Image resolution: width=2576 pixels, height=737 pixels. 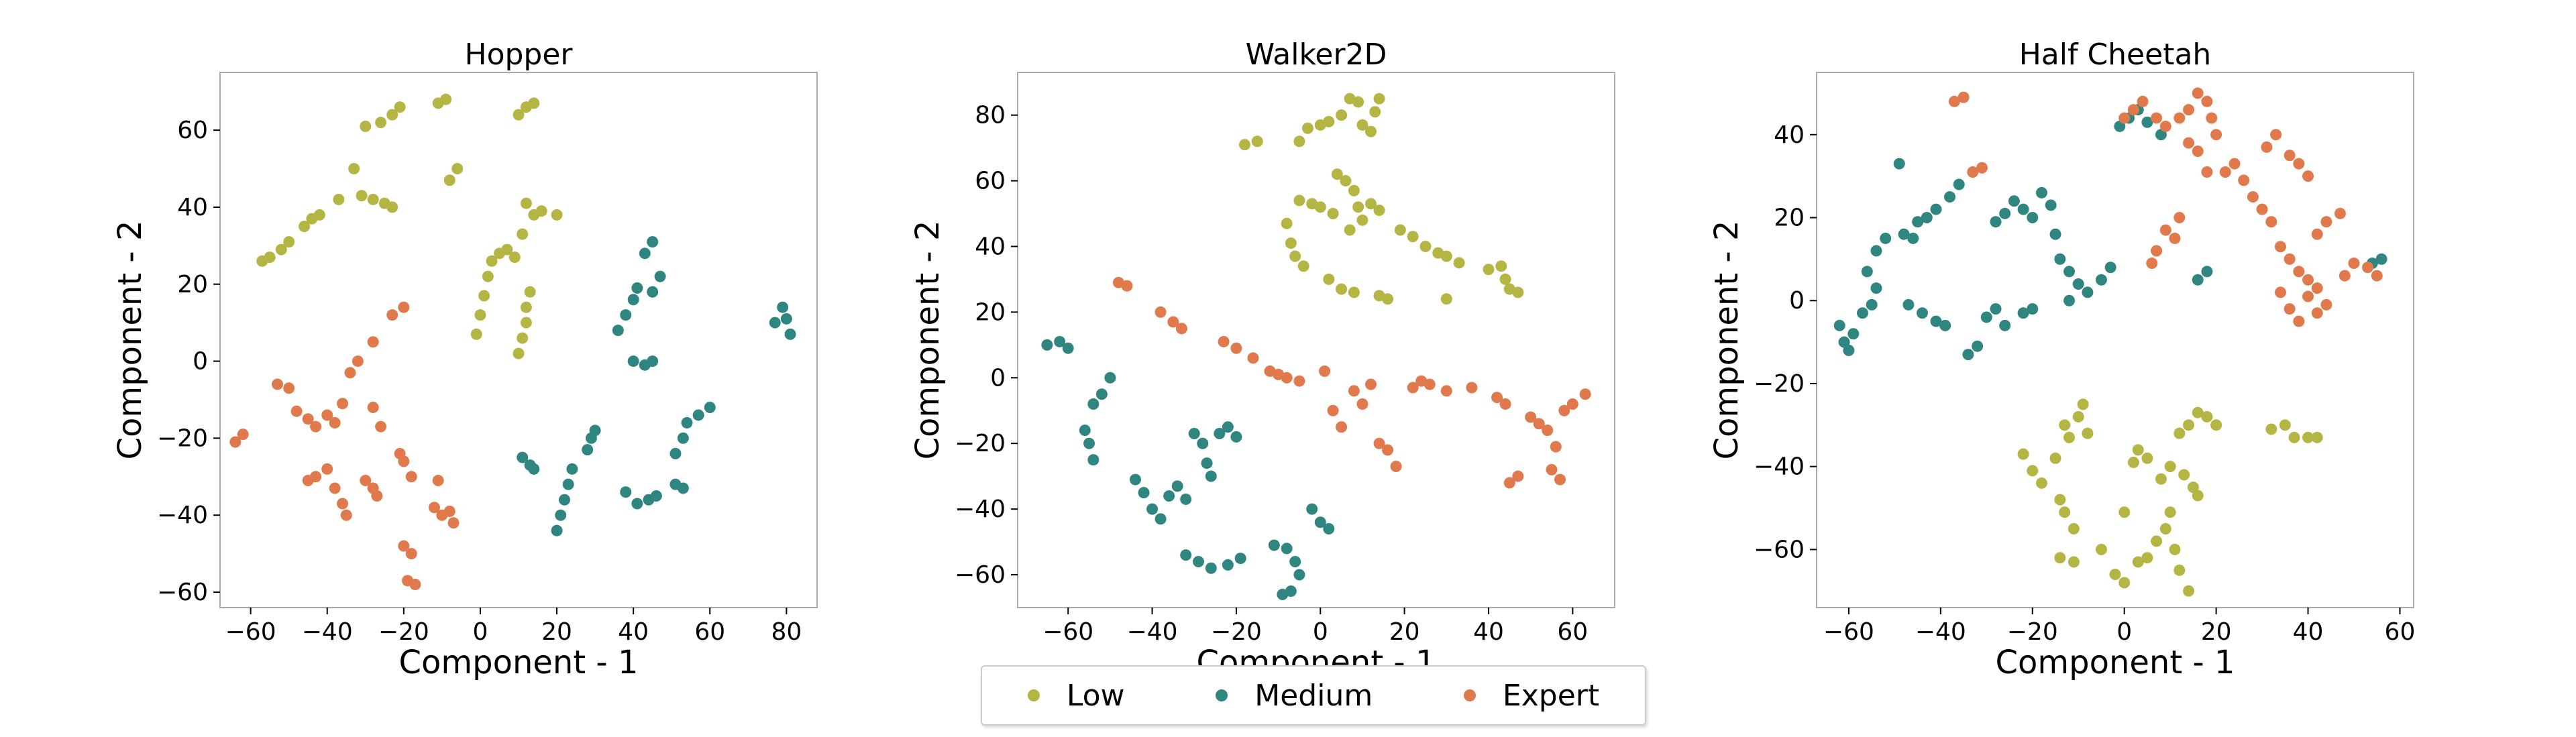 What do you see at coordinates (192, 130) in the screenshot?
I see `y-tick-label: 60` at bounding box center [192, 130].